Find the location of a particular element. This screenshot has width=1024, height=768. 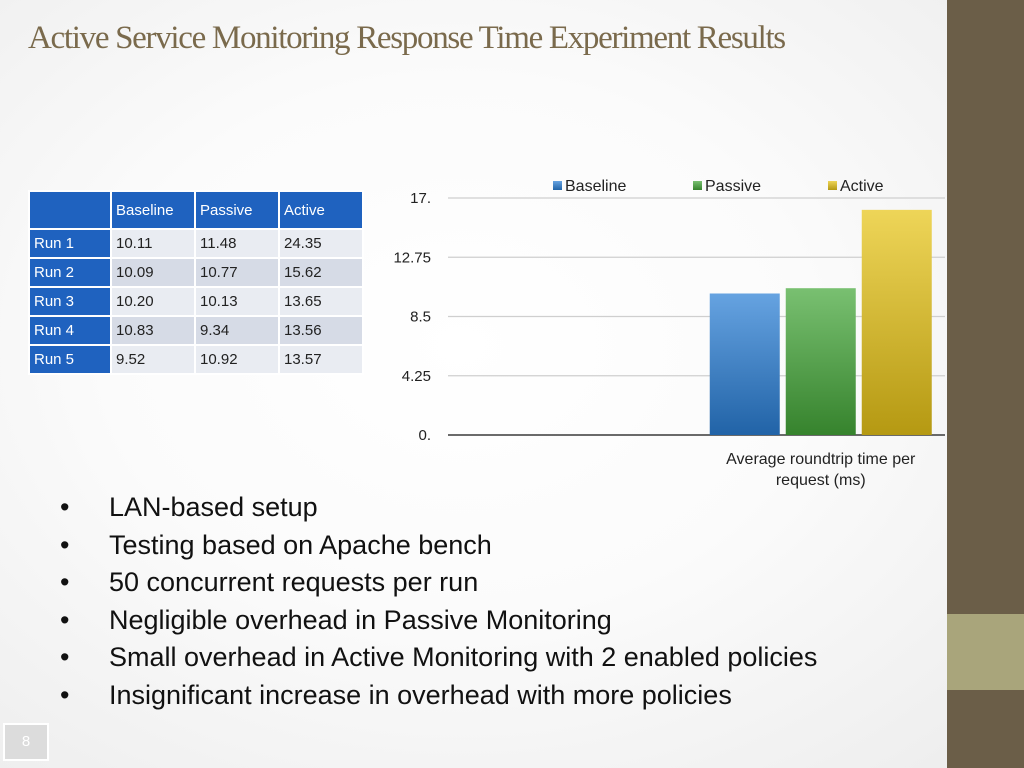

table-cell: 10.11 is located at coordinates (153, 243).